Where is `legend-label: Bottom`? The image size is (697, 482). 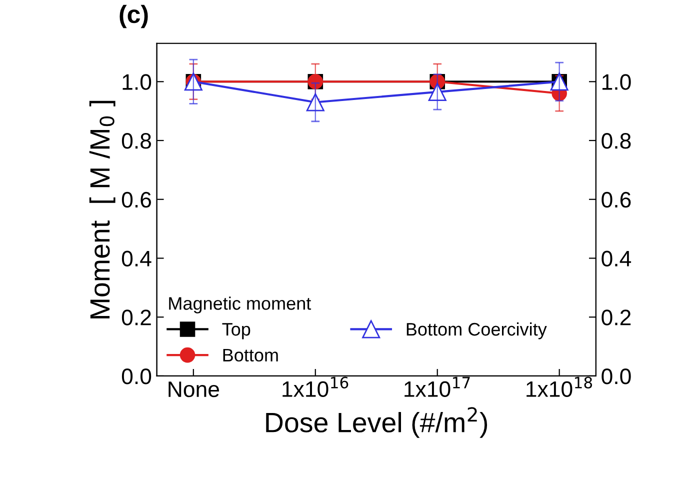 legend-label: Bottom is located at coordinates (250, 355).